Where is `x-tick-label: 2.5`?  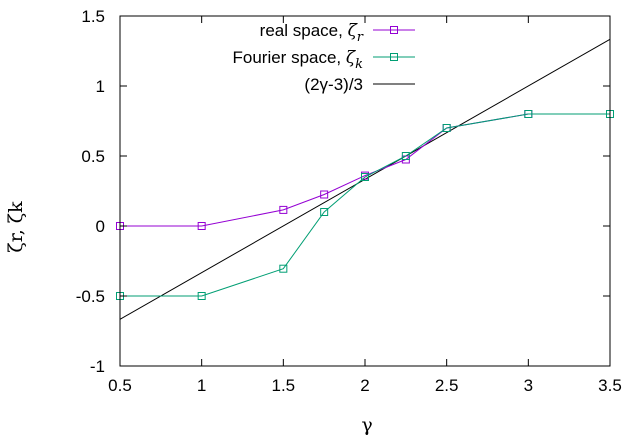 x-tick-label: 2.5 is located at coordinates (447, 385).